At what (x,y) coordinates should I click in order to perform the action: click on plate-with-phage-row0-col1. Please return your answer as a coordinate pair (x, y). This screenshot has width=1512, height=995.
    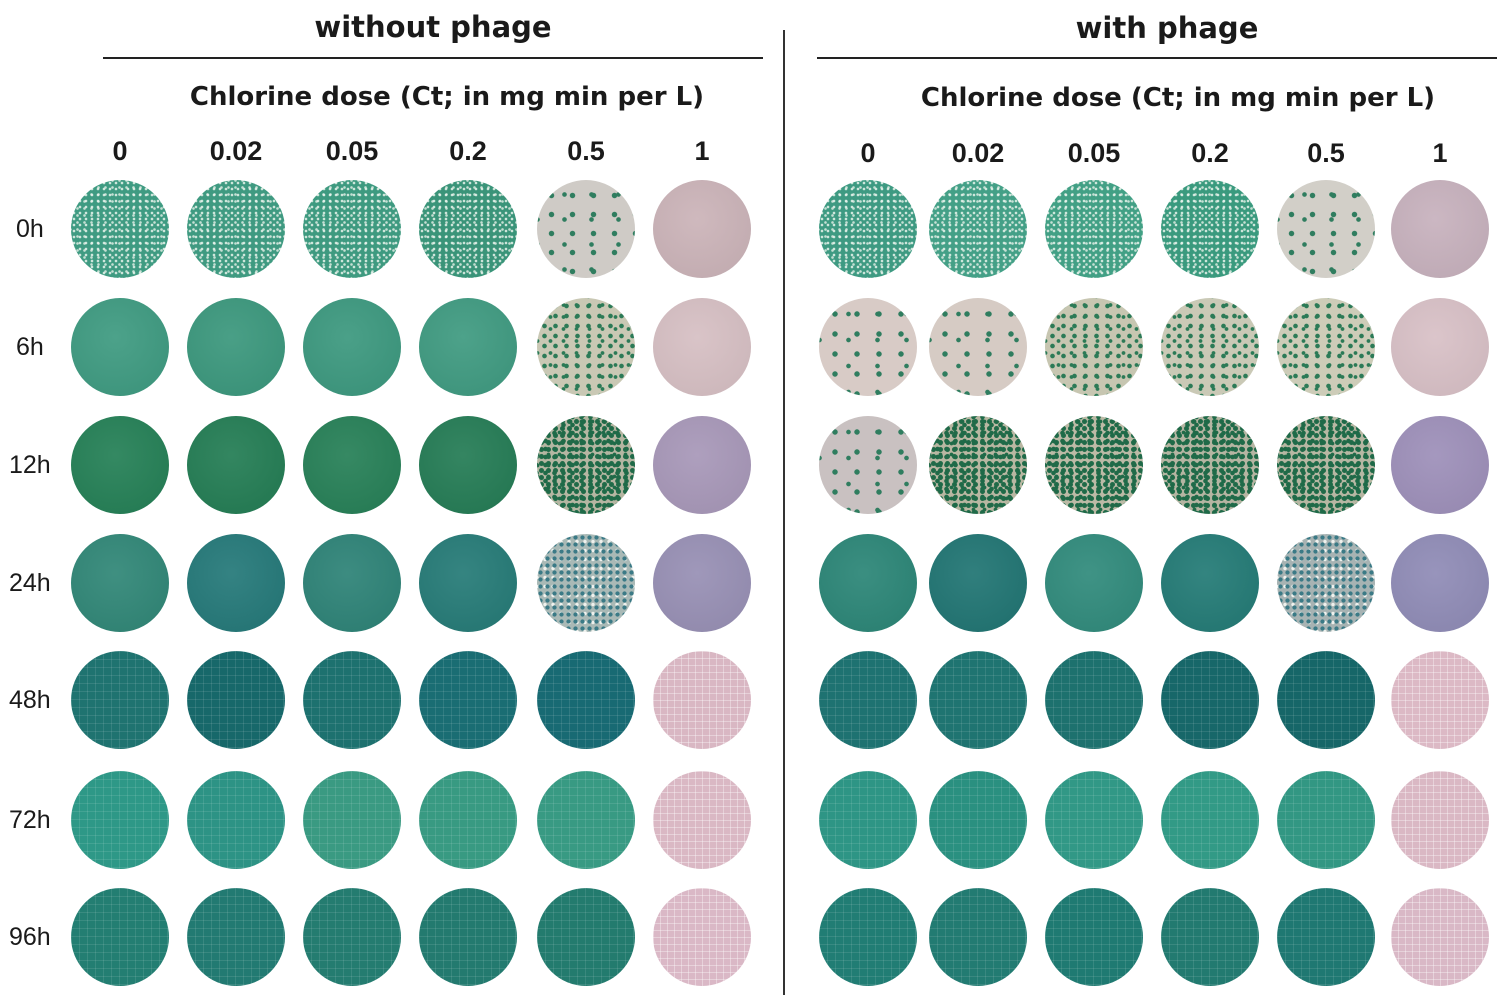
    Looking at the image, I should click on (978, 229).